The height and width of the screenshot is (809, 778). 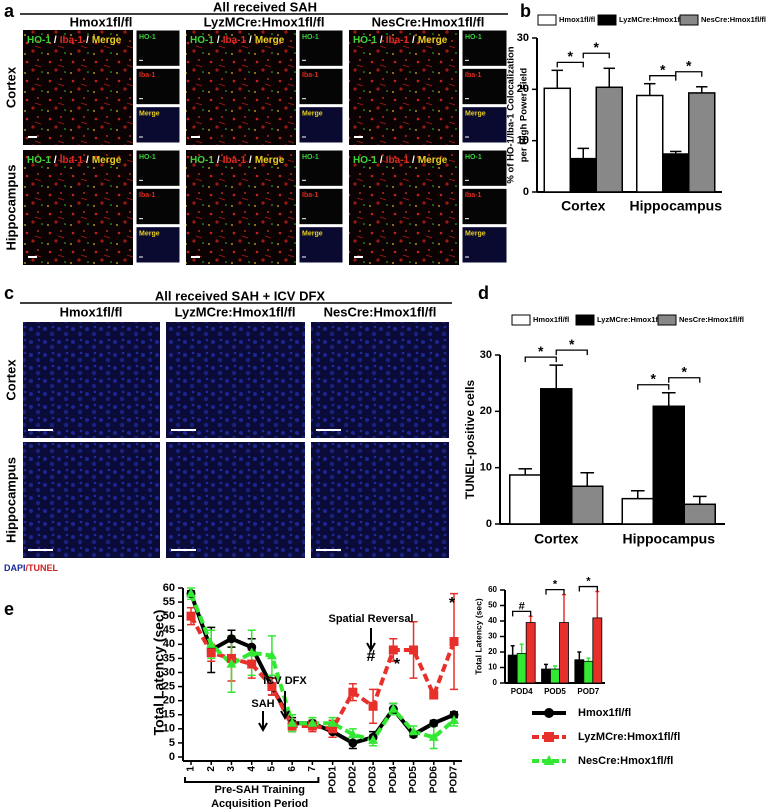 What do you see at coordinates (525, 11) in the screenshot?
I see `panel-letter: b` at bounding box center [525, 11].